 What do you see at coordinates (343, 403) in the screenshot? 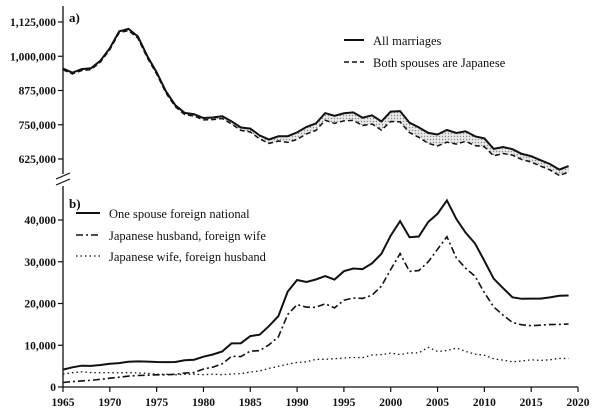
I see `x-tick-label: 1995` at bounding box center [343, 403].